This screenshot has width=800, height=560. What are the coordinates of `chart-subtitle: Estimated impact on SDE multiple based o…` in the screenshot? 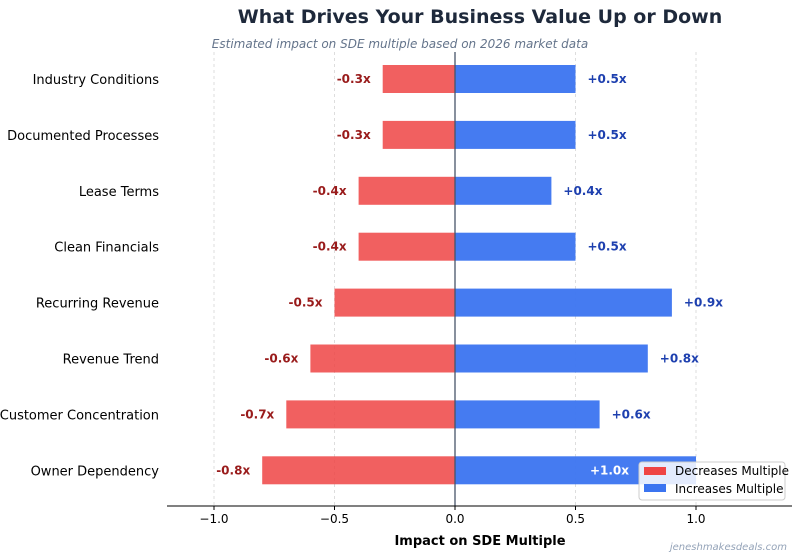 It's located at (400, 44).